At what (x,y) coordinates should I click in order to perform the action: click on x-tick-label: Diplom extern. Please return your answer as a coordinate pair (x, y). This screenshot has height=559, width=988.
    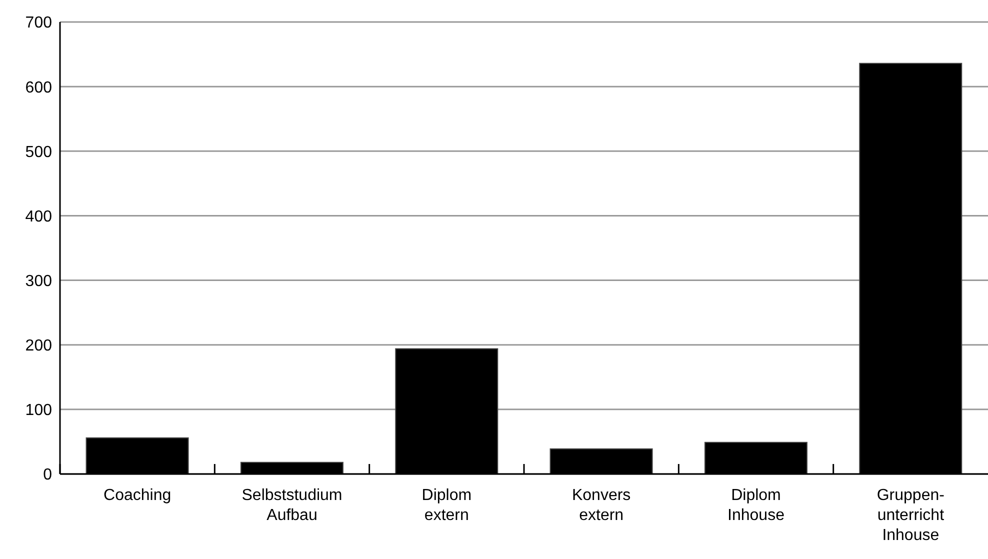
    Looking at the image, I should click on (447, 505).